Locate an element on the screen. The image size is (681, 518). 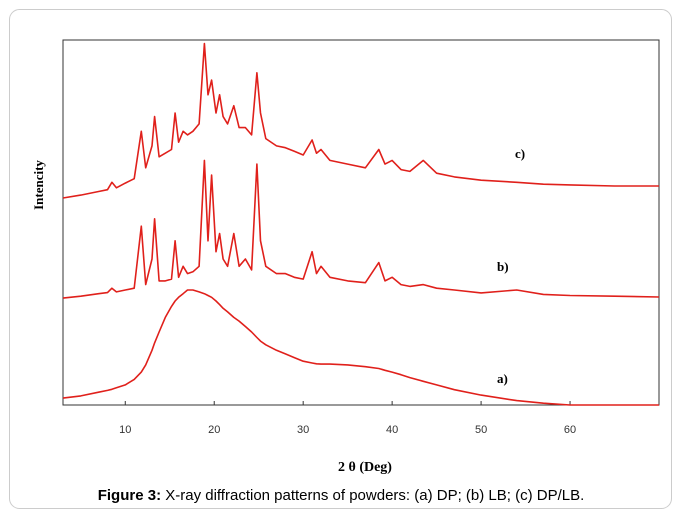
x-tick-label: 60 is located at coordinates (570, 430).